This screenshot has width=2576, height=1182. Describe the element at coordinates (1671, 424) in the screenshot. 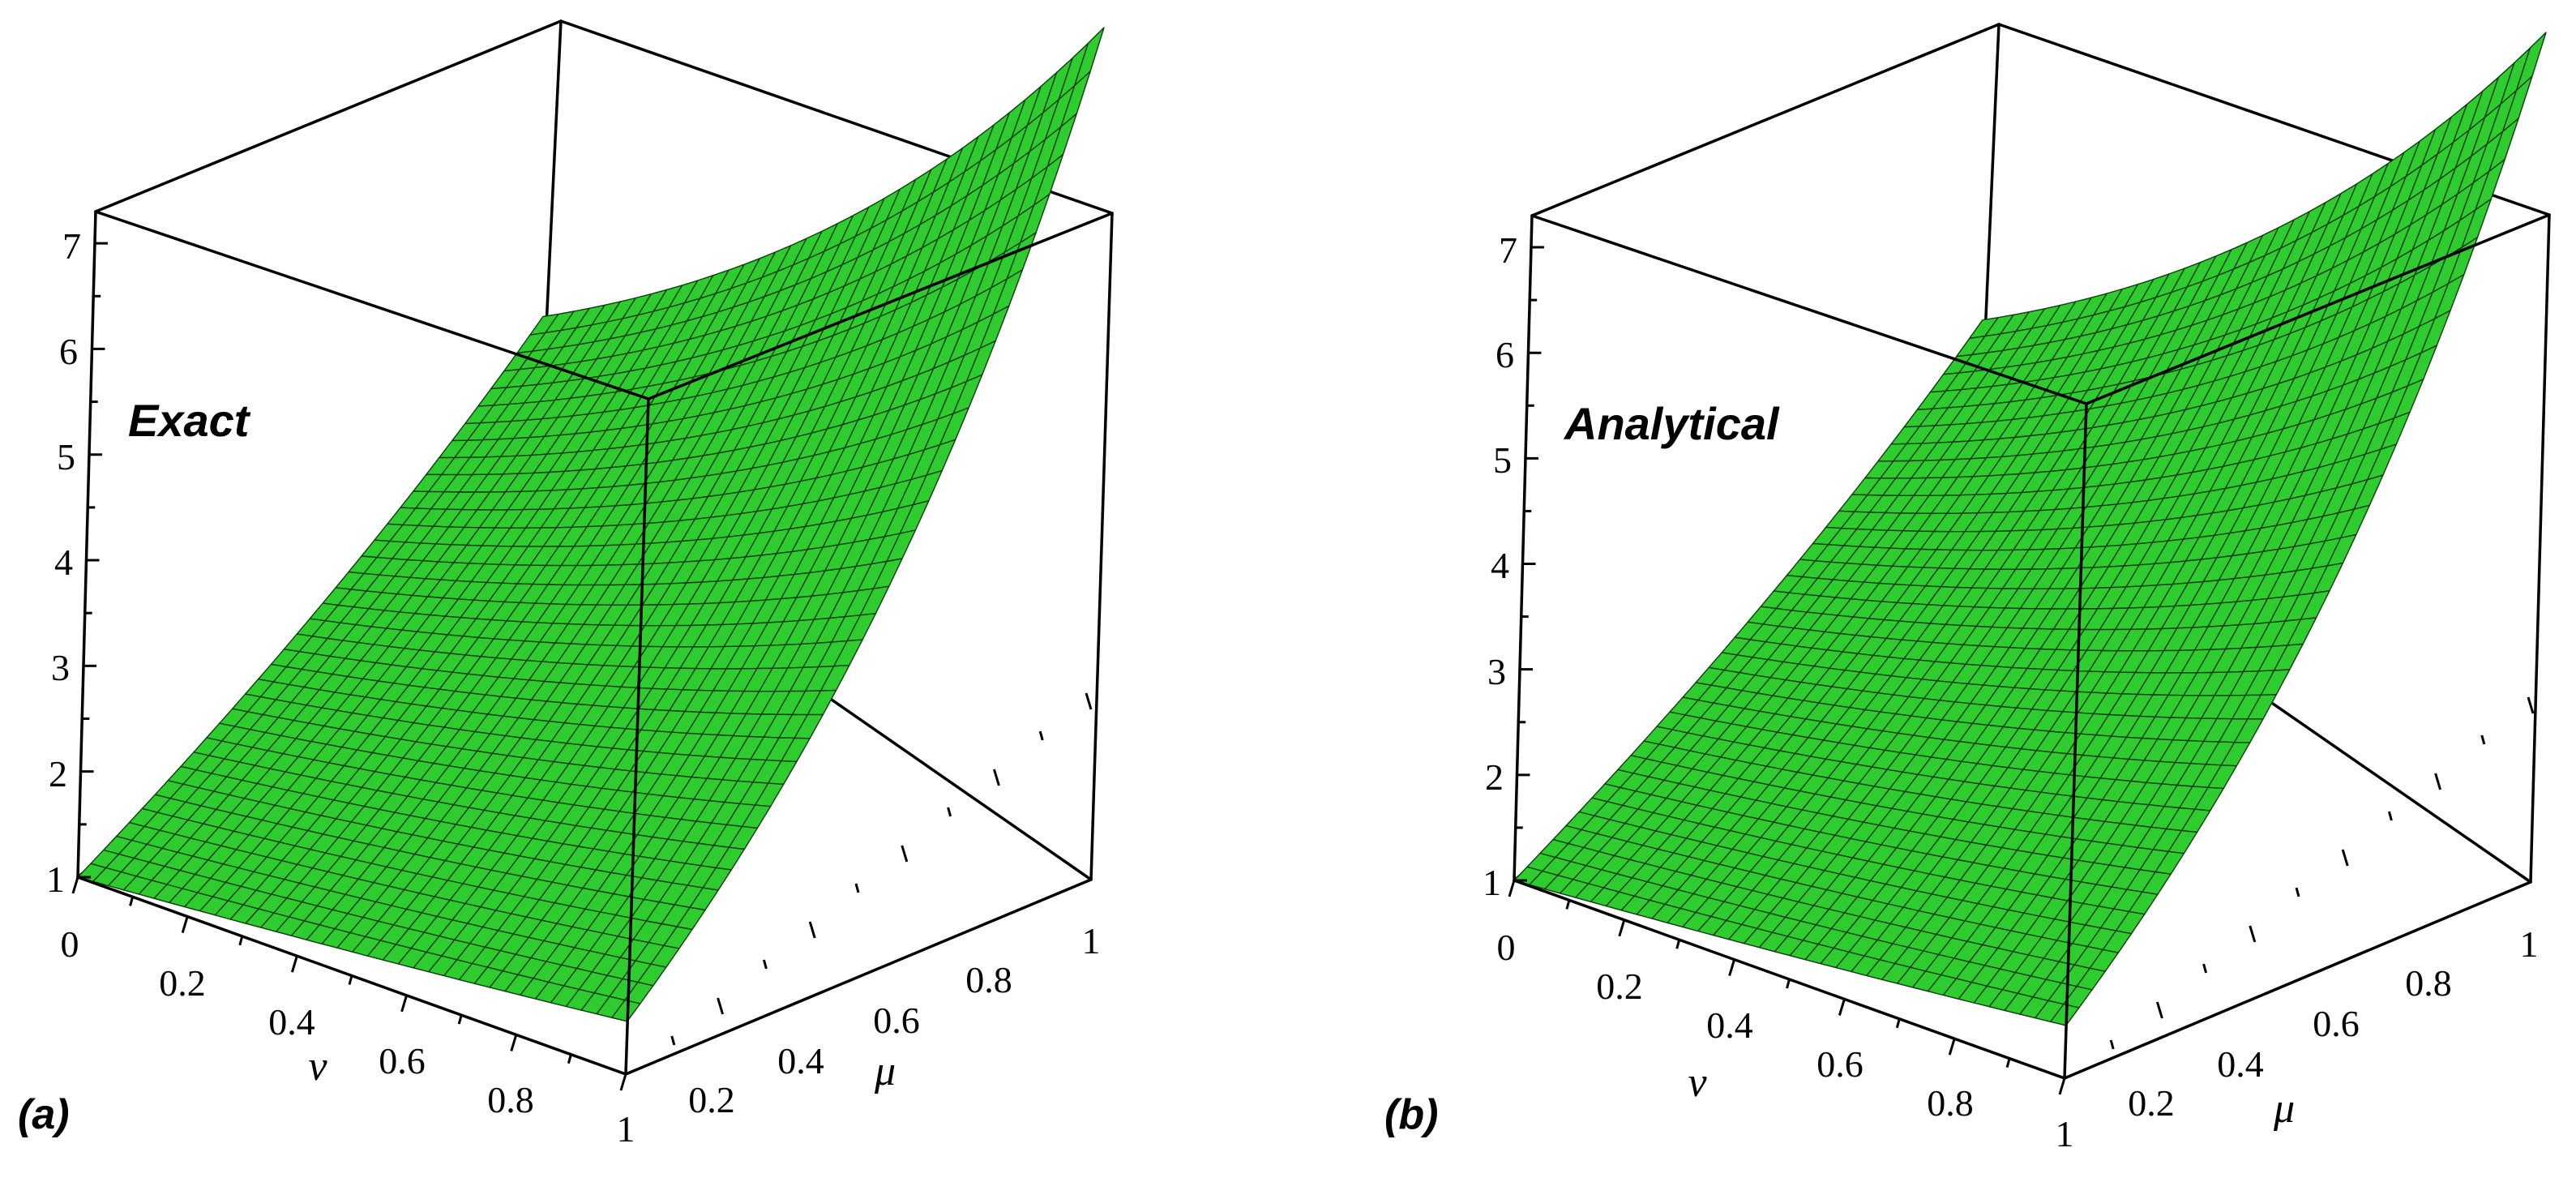

I see `panel-title: Analytical` at that location.